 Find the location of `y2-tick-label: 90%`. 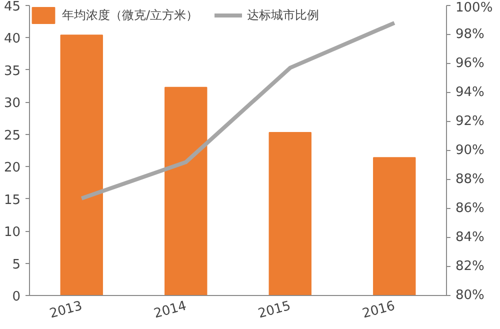

y2-tick-label: 90% is located at coordinates (470, 150).